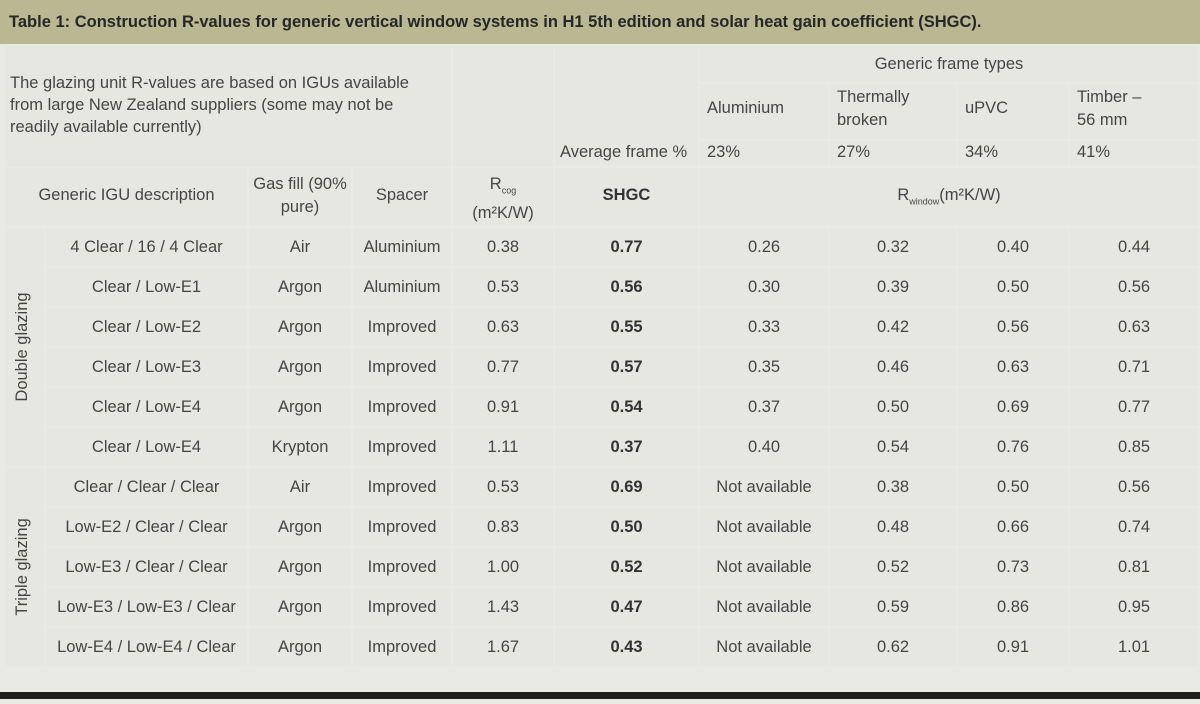 The height and width of the screenshot is (704, 1200). What do you see at coordinates (503, 106) in the screenshot?
I see `header-blank-cell` at bounding box center [503, 106].